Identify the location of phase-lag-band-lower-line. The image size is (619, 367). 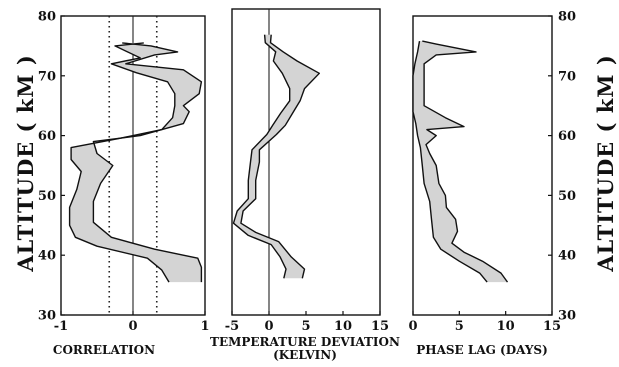
(450, 161).